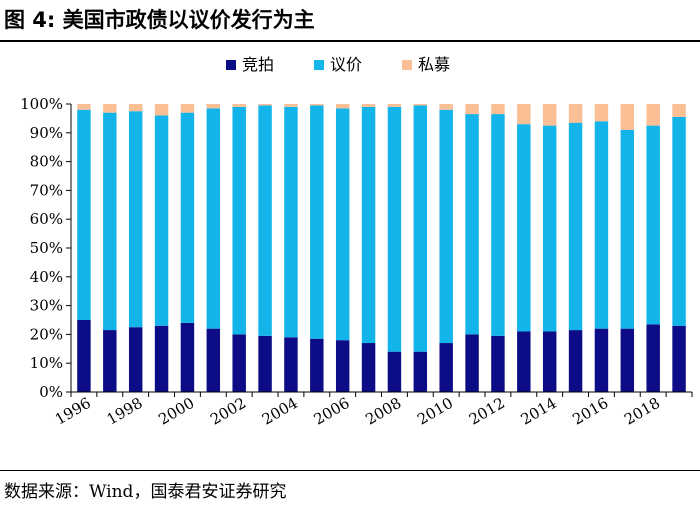 Image resolution: width=700 pixels, height=505 pixels. What do you see at coordinates (46, 363) in the screenshot?
I see `y-tick-label: 10%` at bounding box center [46, 363].